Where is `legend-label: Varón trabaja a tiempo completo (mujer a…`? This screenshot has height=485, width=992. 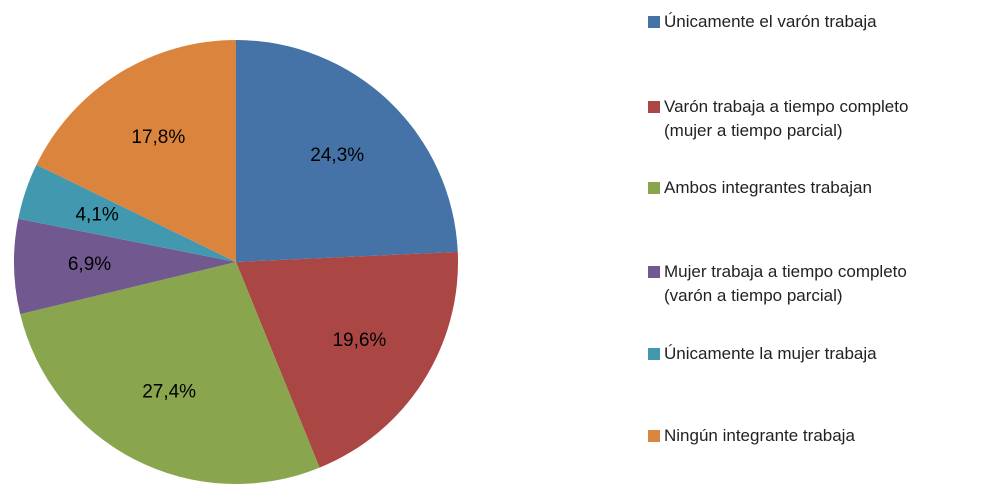
legend-label: Varón trabaja a tiempo completo (mujer a… is located at coordinates (786, 118).